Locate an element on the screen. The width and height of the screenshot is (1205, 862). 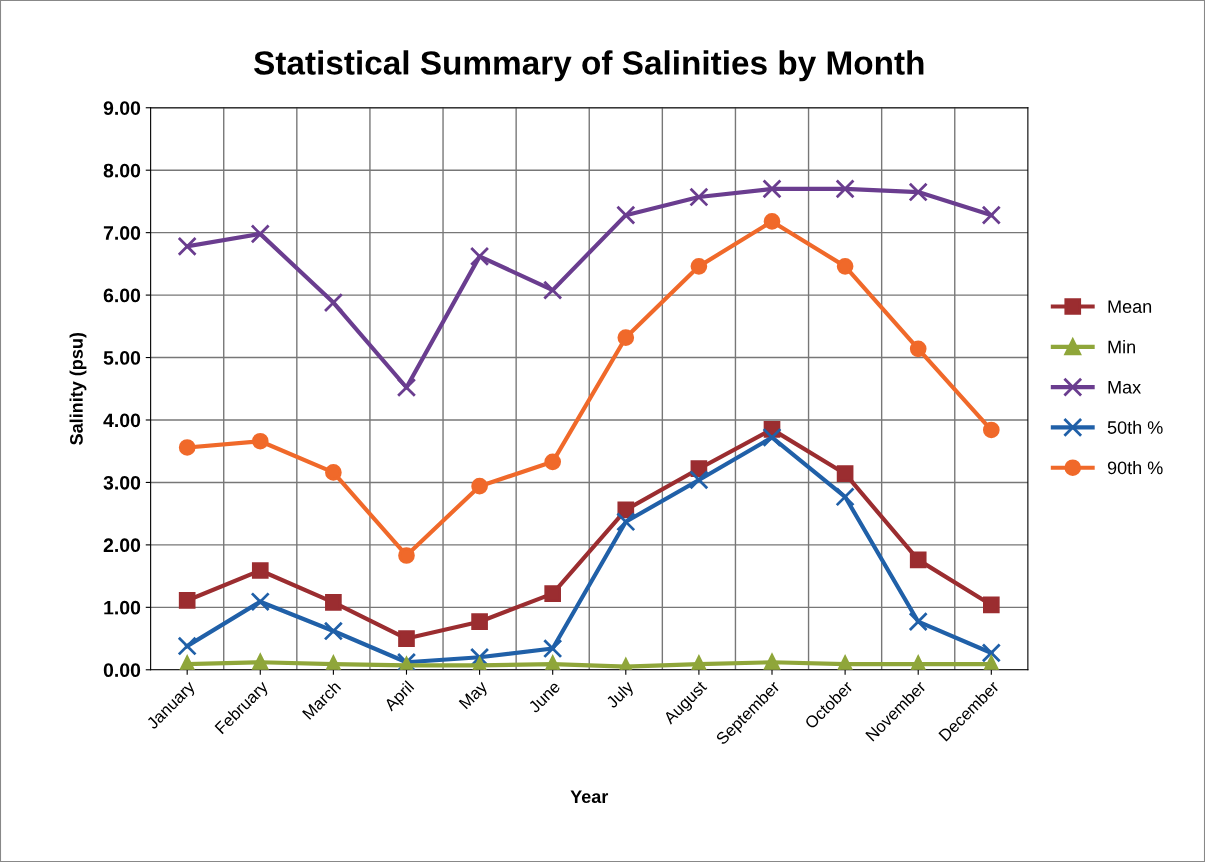
y-tick-label: 7.00 is located at coordinates (122, 233).